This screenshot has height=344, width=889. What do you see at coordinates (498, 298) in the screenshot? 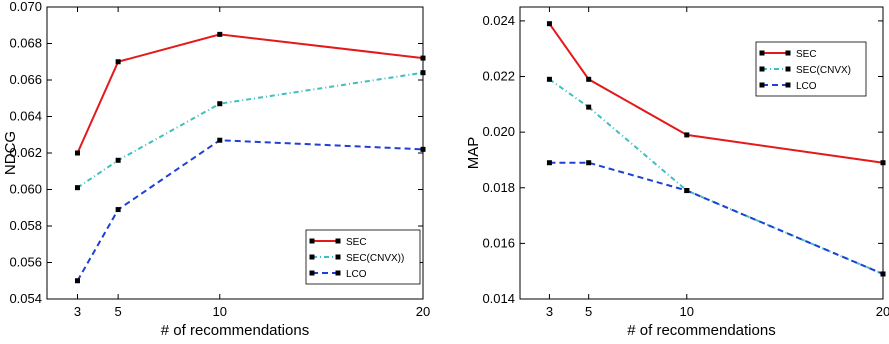
I see `y-tick-label: 0.014` at bounding box center [498, 298].